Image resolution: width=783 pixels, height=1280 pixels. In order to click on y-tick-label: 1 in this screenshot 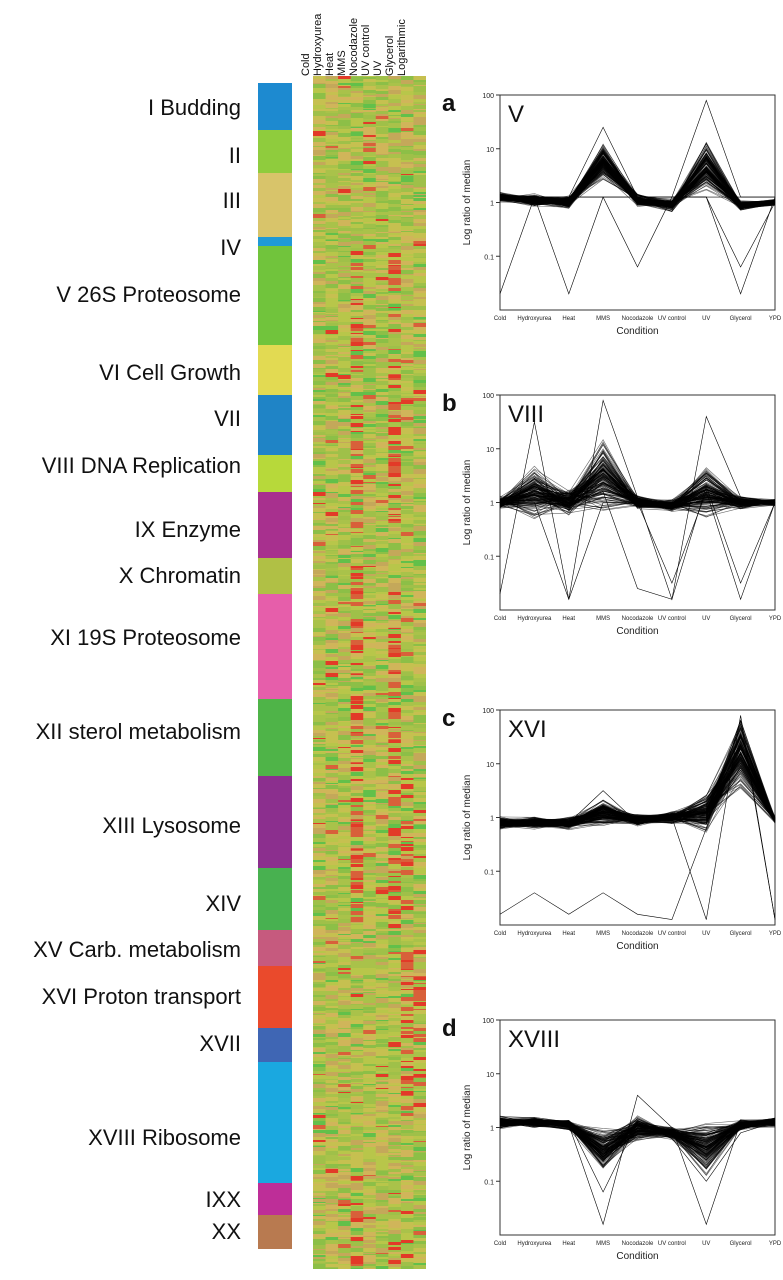, I will do `click(492, 1129)`.